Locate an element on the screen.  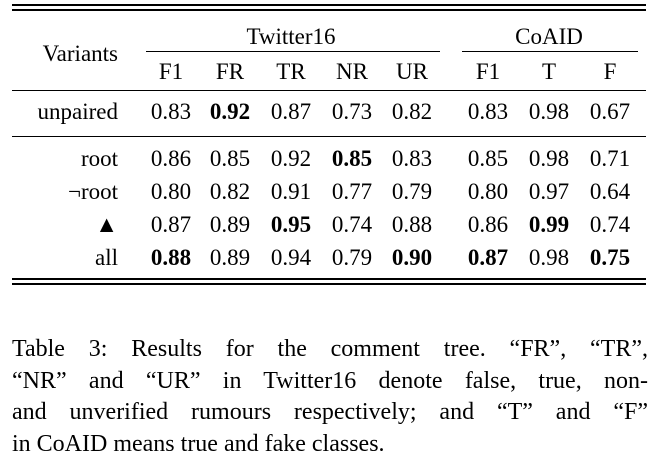
top-rule is located at coordinates (329, 5).